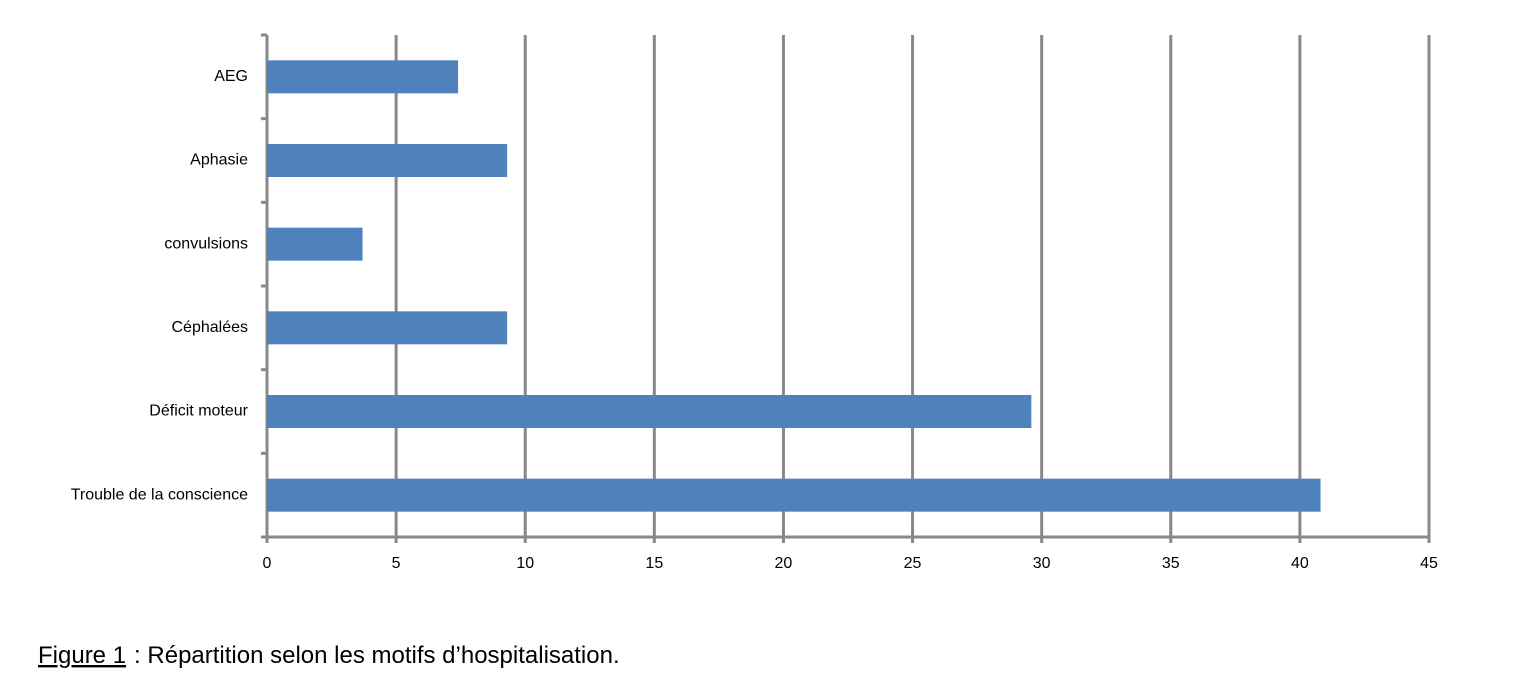  Describe the element at coordinates (267, 563) in the screenshot. I see `x-tick-label: 0` at that location.